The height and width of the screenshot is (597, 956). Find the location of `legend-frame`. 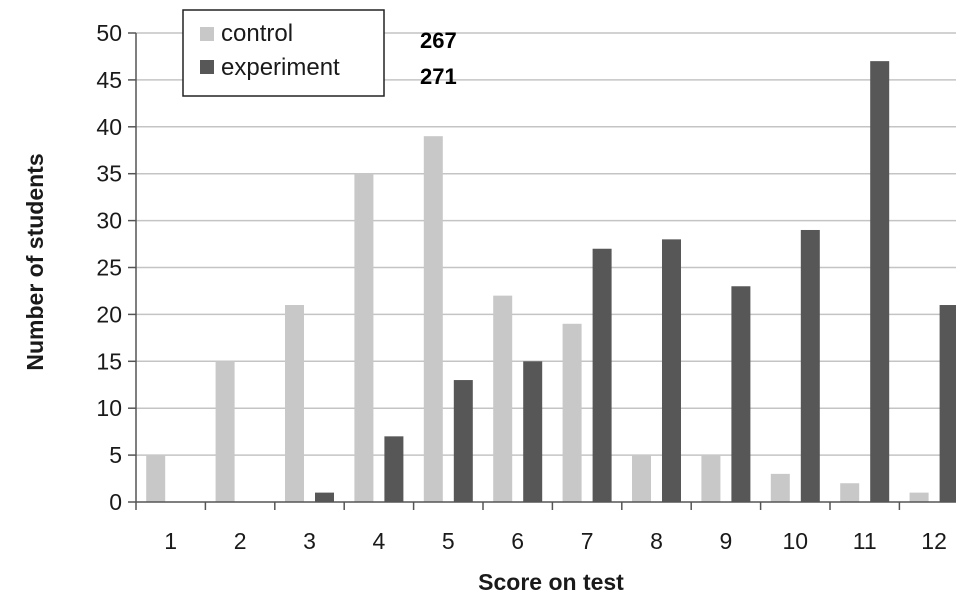

legend-frame is located at coordinates (283, 53).